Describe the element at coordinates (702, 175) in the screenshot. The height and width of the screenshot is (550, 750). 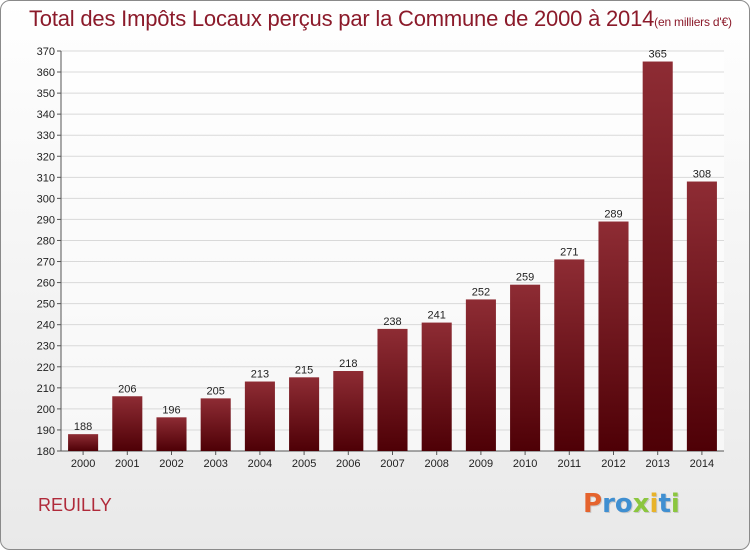
I see `bar-value-label: 308` at that location.